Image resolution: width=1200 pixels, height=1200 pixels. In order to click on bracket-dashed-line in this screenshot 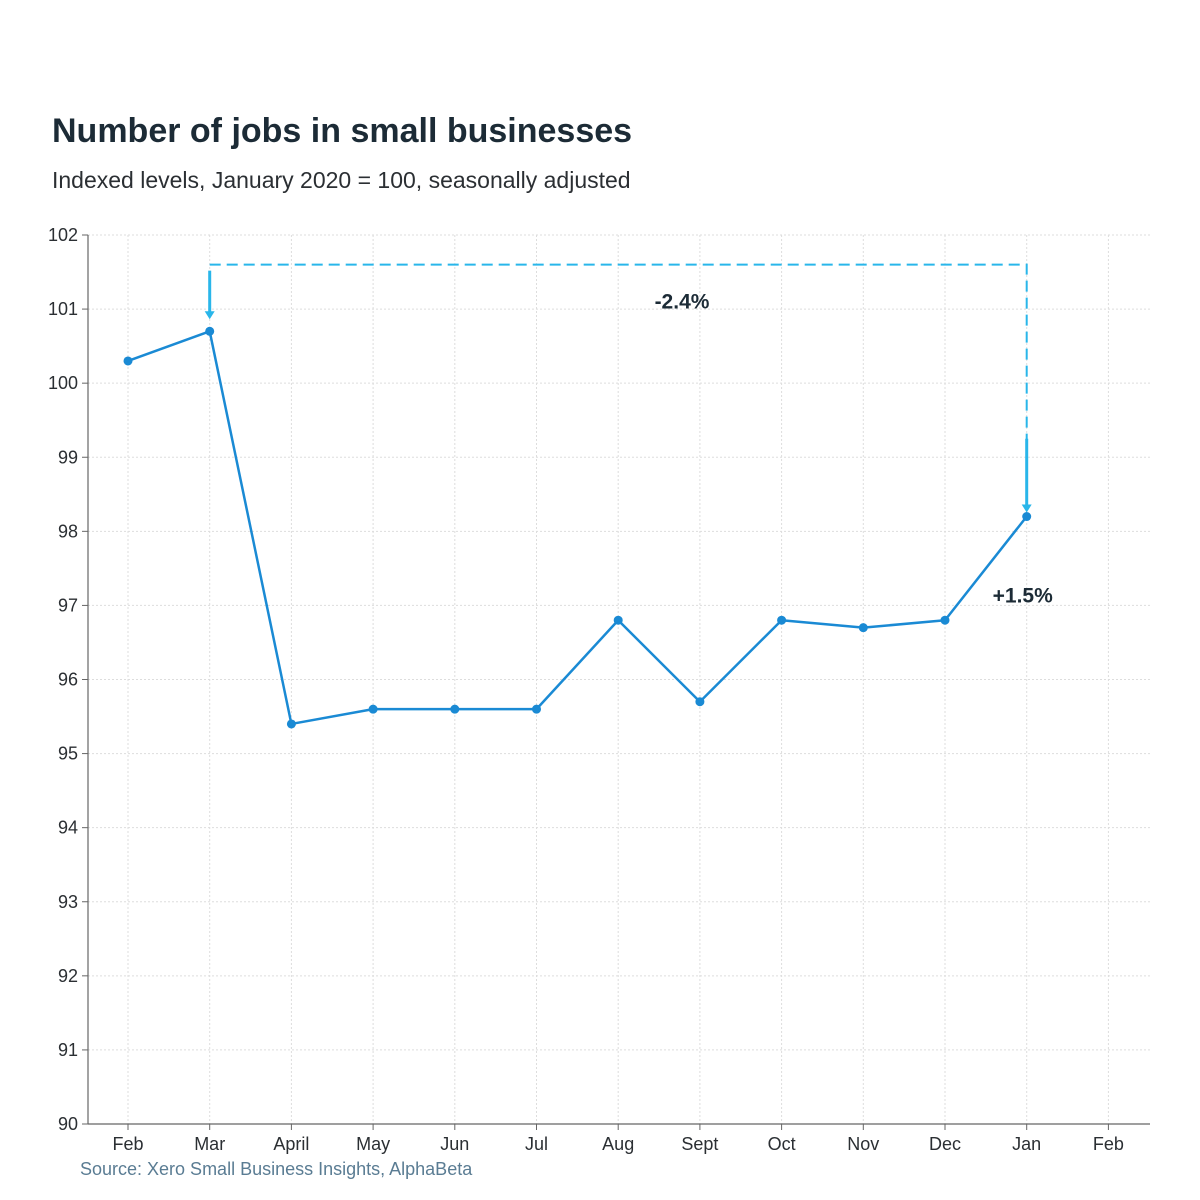, I will do `click(618, 382)`.